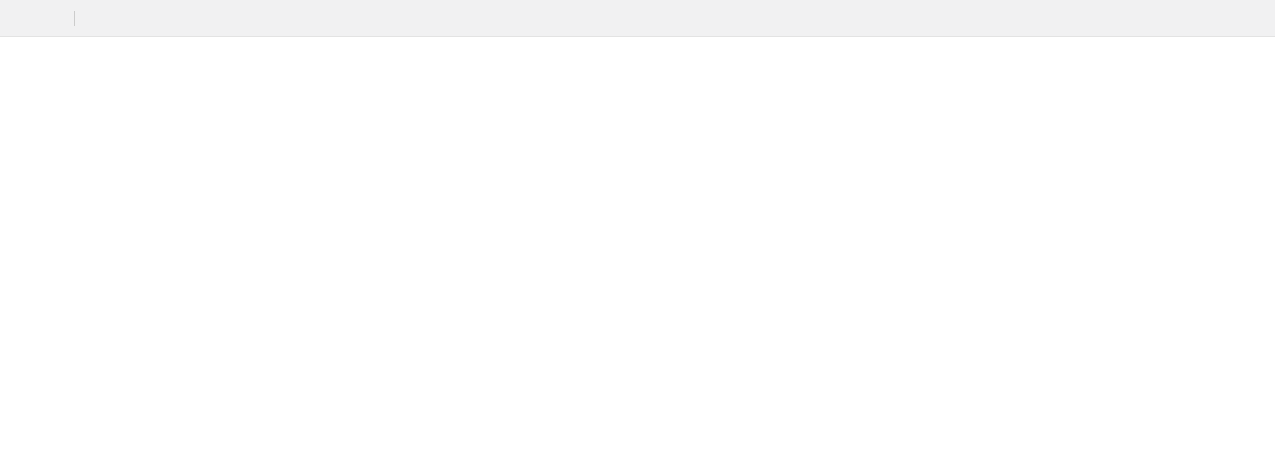 Image resolution: width=1275 pixels, height=449 pixels. Describe the element at coordinates (74, 18) in the screenshot. I see `header-divider` at that location.